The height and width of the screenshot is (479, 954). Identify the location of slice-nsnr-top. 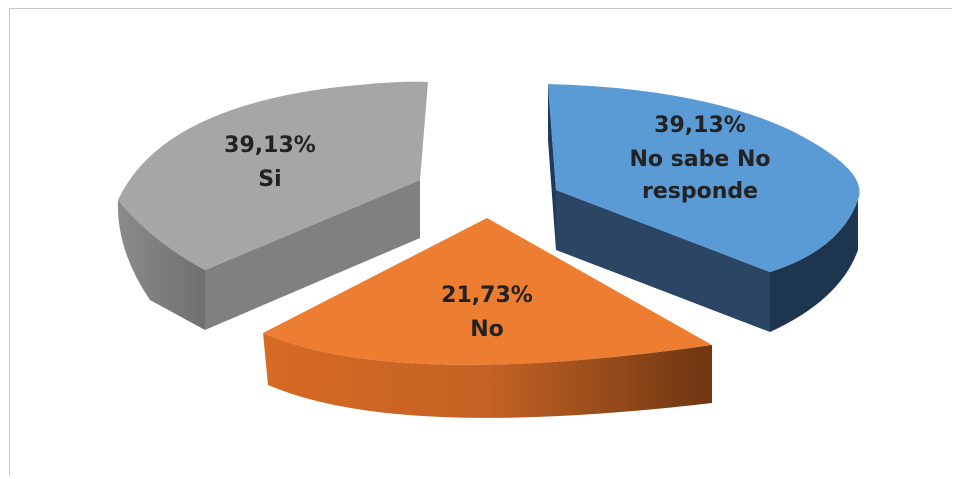
(704, 178).